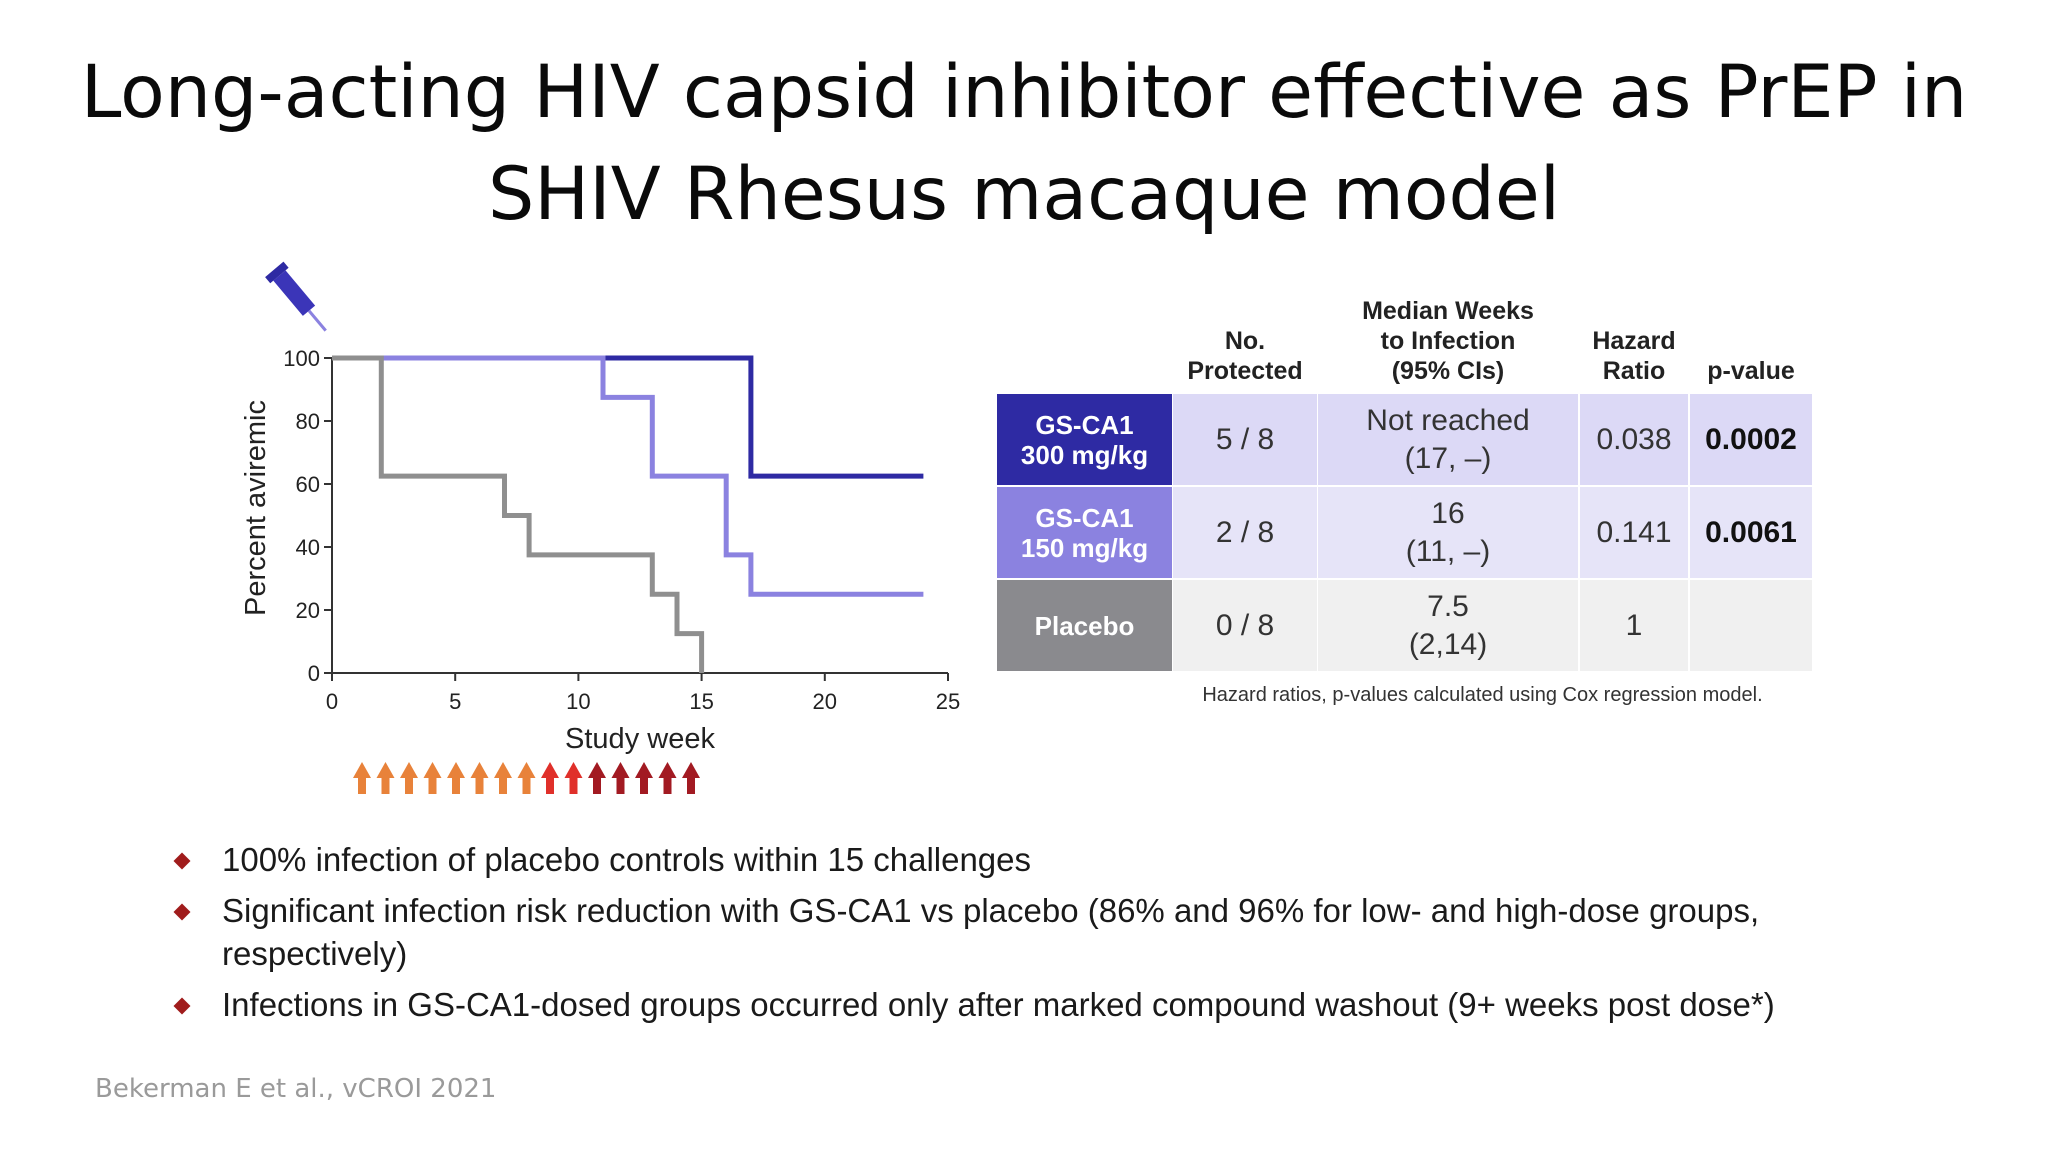 The image size is (2048, 1152). Describe the element at coordinates (1448, 625) in the screenshot. I see `row-placebo-median: 7.5 (2,14)` at that location.